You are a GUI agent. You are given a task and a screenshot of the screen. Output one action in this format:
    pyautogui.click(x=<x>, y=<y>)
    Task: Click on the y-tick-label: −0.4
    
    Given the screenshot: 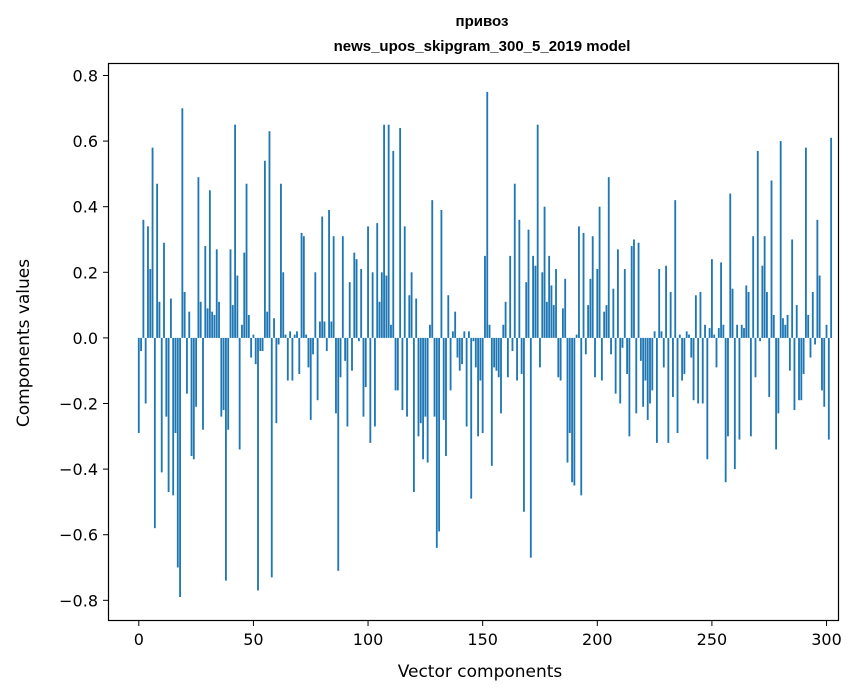 What is the action you would take?
    pyautogui.click(x=78, y=469)
    